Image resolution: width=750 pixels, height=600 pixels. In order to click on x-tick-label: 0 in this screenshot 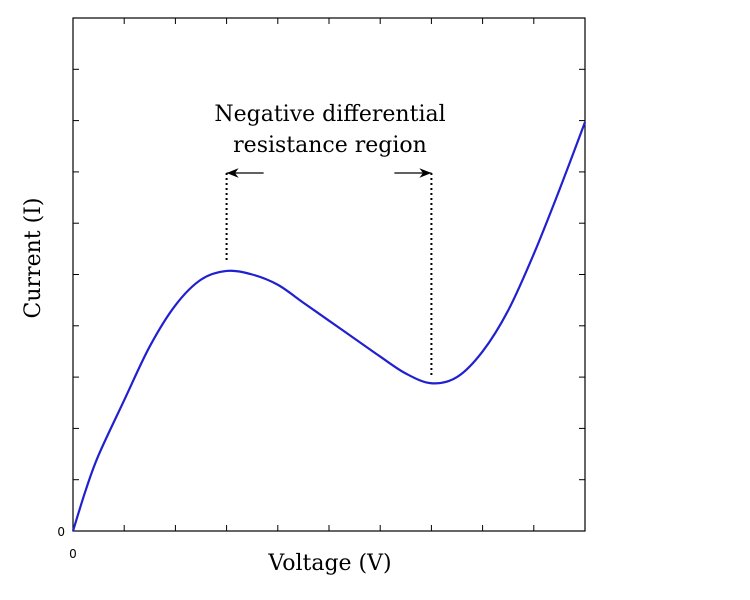, I will do `click(73, 554)`.